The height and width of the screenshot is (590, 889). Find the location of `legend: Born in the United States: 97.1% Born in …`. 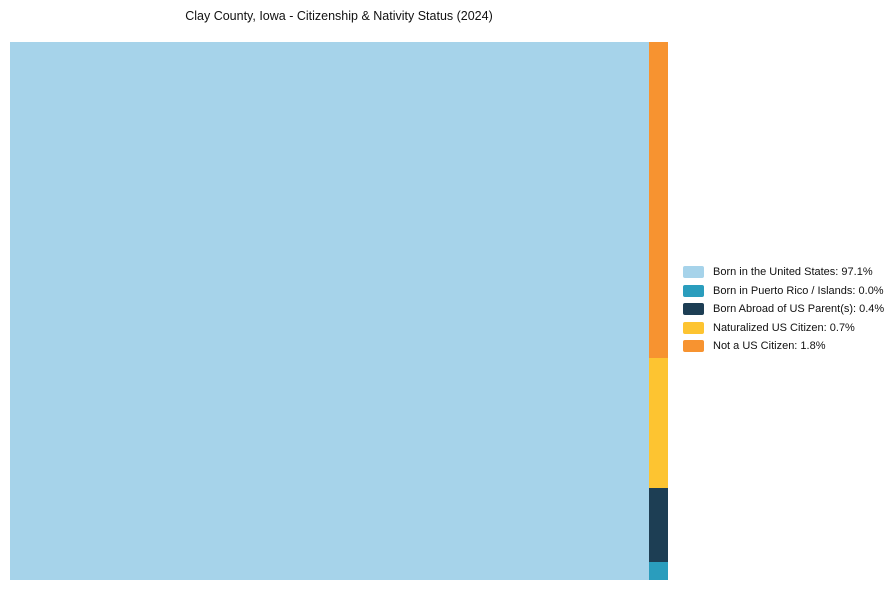

legend: Born in the United States: 97.1% Born in … is located at coordinates (783, 312).